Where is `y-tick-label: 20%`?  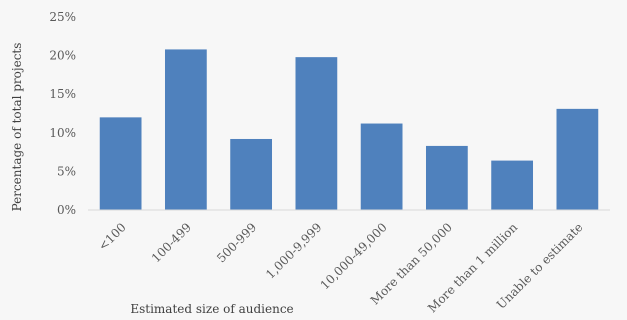 y-tick-label: 20% is located at coordinates (62, 56).